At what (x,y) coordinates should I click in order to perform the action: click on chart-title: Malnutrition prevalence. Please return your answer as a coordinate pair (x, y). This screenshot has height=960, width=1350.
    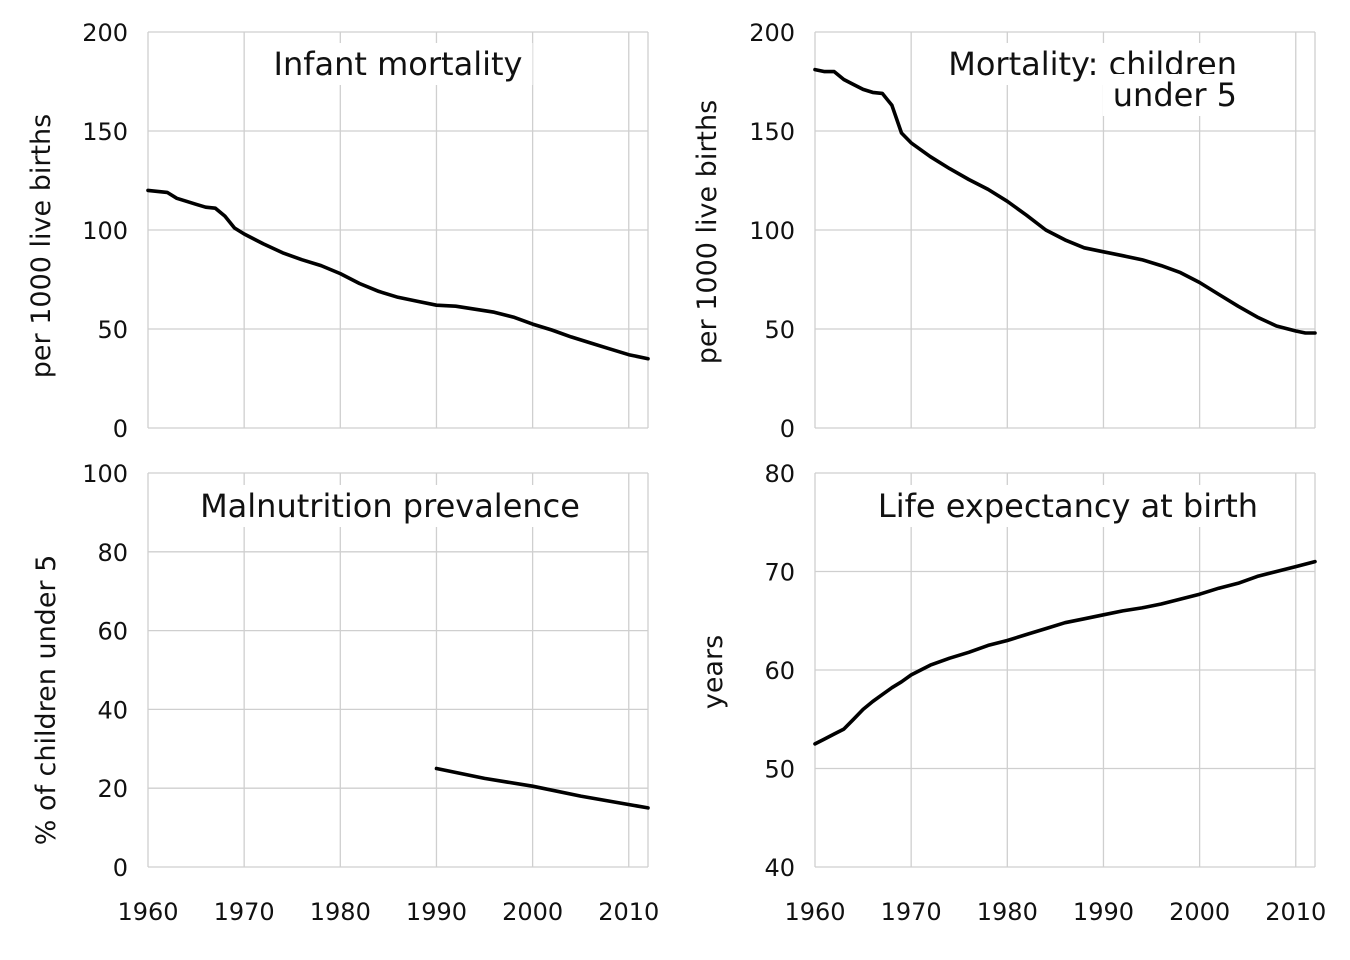
    Looking at the image, I should click on (390, 506).